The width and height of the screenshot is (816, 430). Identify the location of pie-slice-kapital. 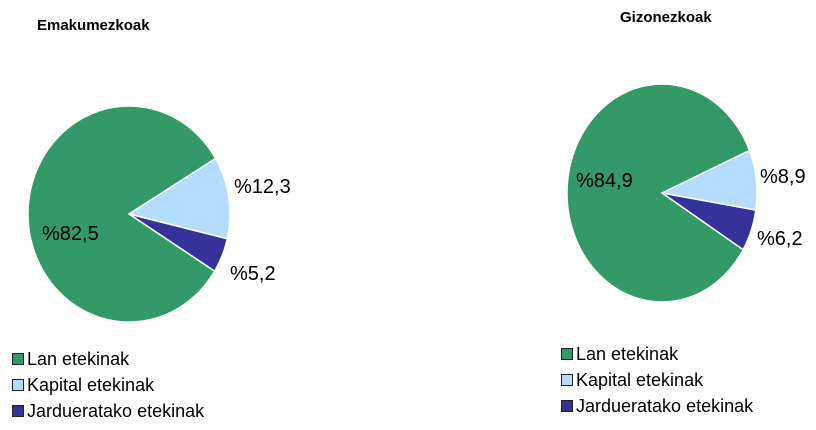
(179, 198).